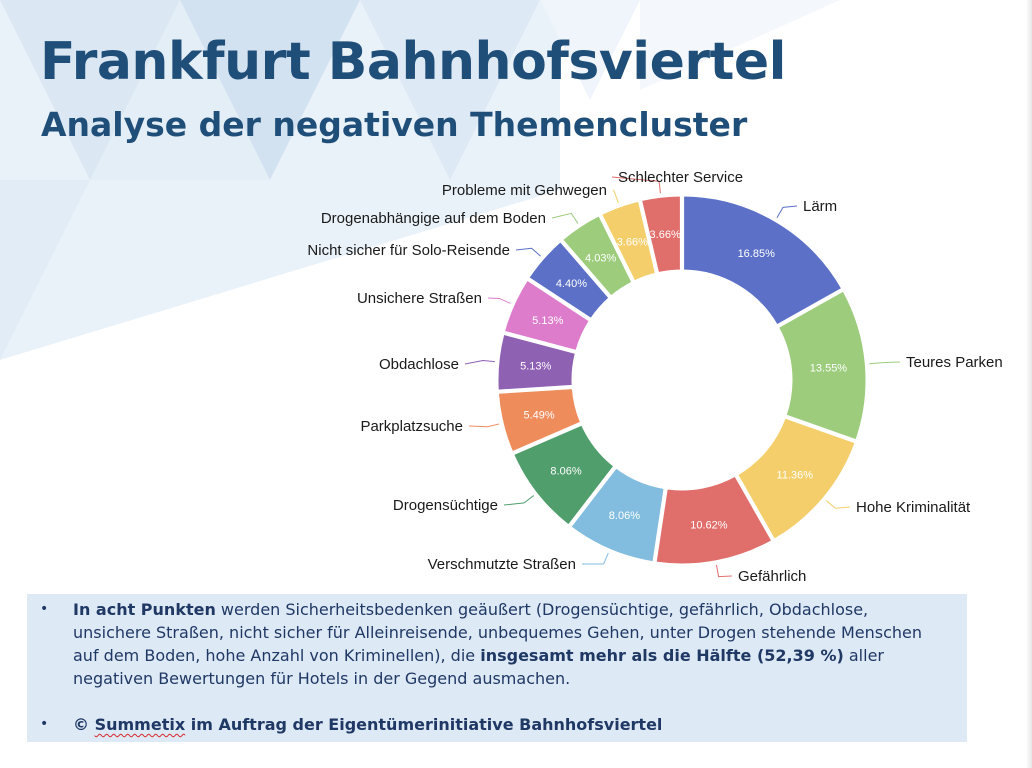 Image resolution: width=1032 pixels, height=768 pixels. I want to click on summary-bold-share: insgesamt mehr als die Hälfte (52,39 %), so click(662, 655).